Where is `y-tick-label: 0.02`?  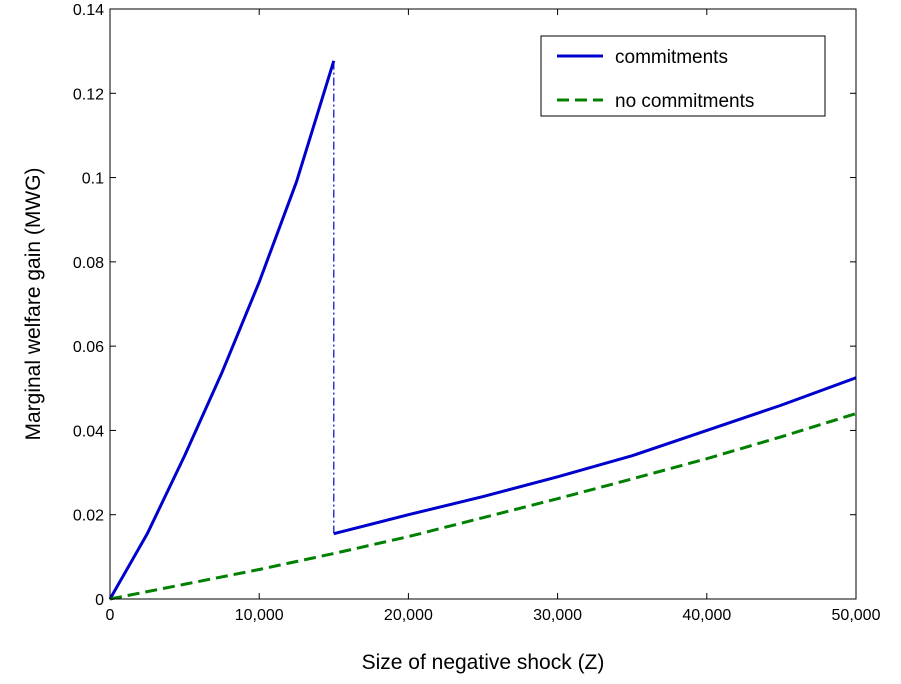
y-tick-label: 0.02 is located at coordinates (88, 516).